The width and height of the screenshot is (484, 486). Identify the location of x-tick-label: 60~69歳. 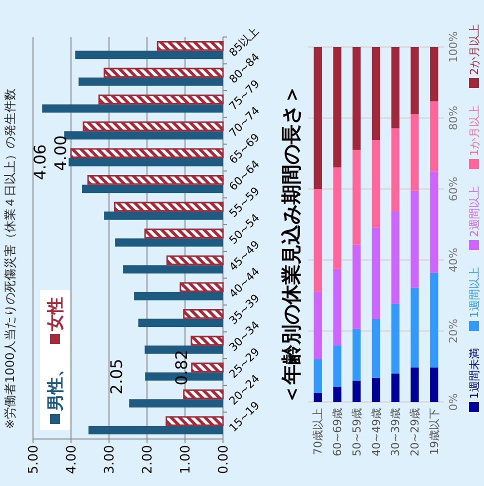
(337, 432).